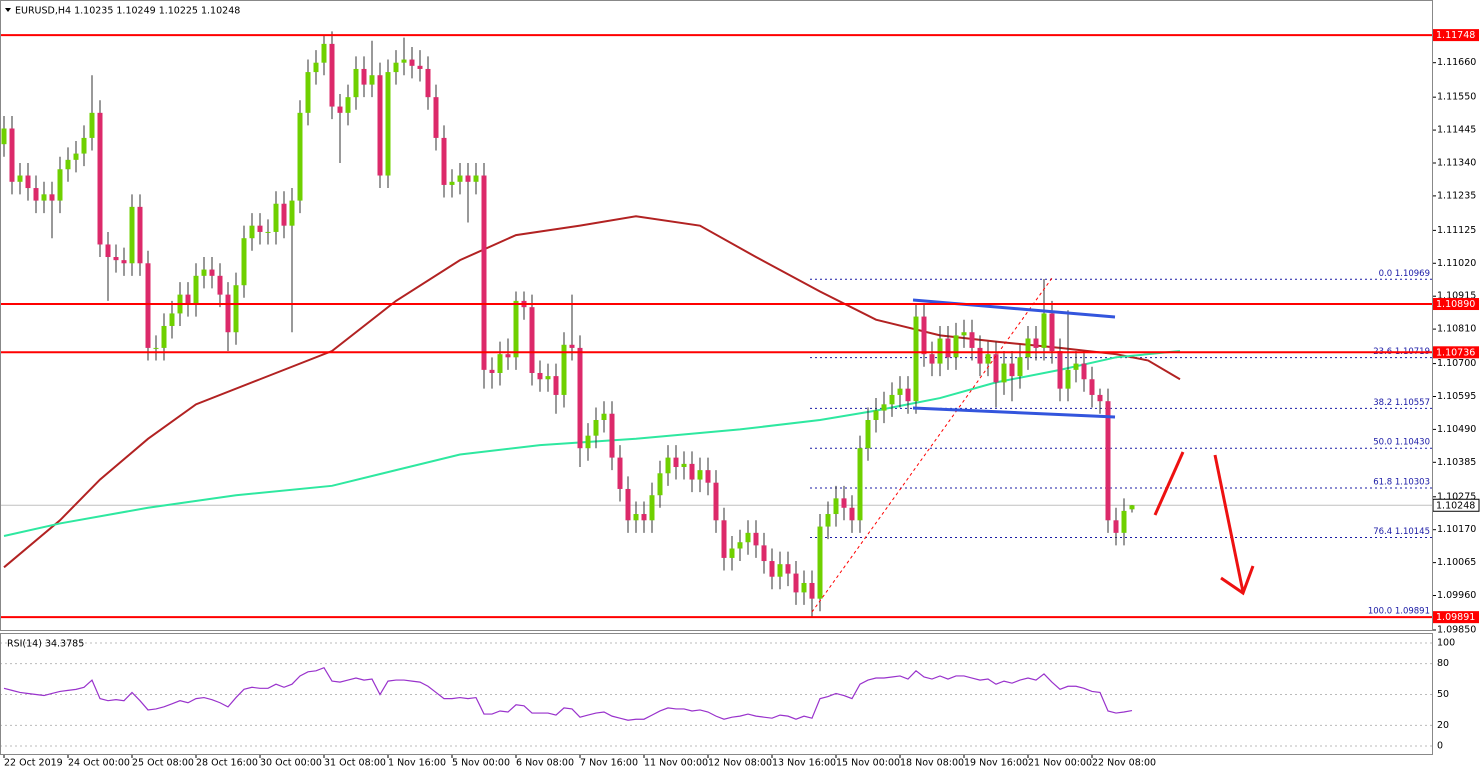 The height and width of the screenshot is (773, 1480). I want to click on fib-label: 38.2 1.10557, so click(1401, 403).